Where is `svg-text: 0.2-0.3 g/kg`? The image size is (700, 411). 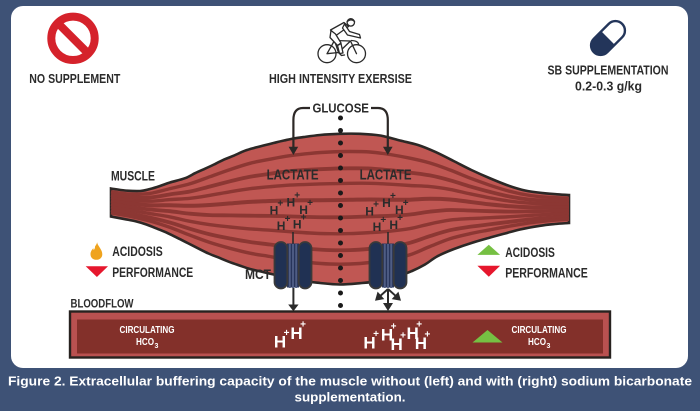 svg-text: 0.2-0.3 g/kg is located at coordinates (608, 86).